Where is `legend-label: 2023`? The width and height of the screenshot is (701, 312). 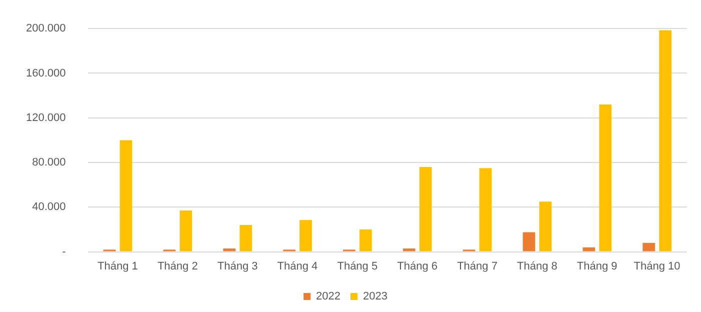 legend-label: 2023 is located at coordinates (375, 296).